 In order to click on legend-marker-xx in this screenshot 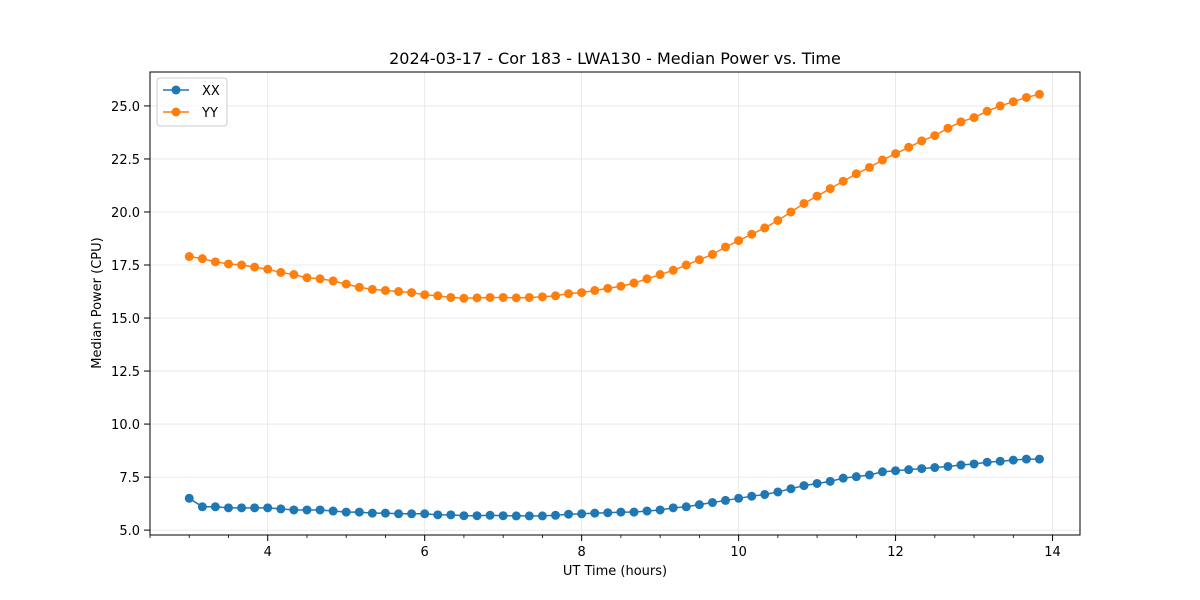, I will do `click(176, 90)`.